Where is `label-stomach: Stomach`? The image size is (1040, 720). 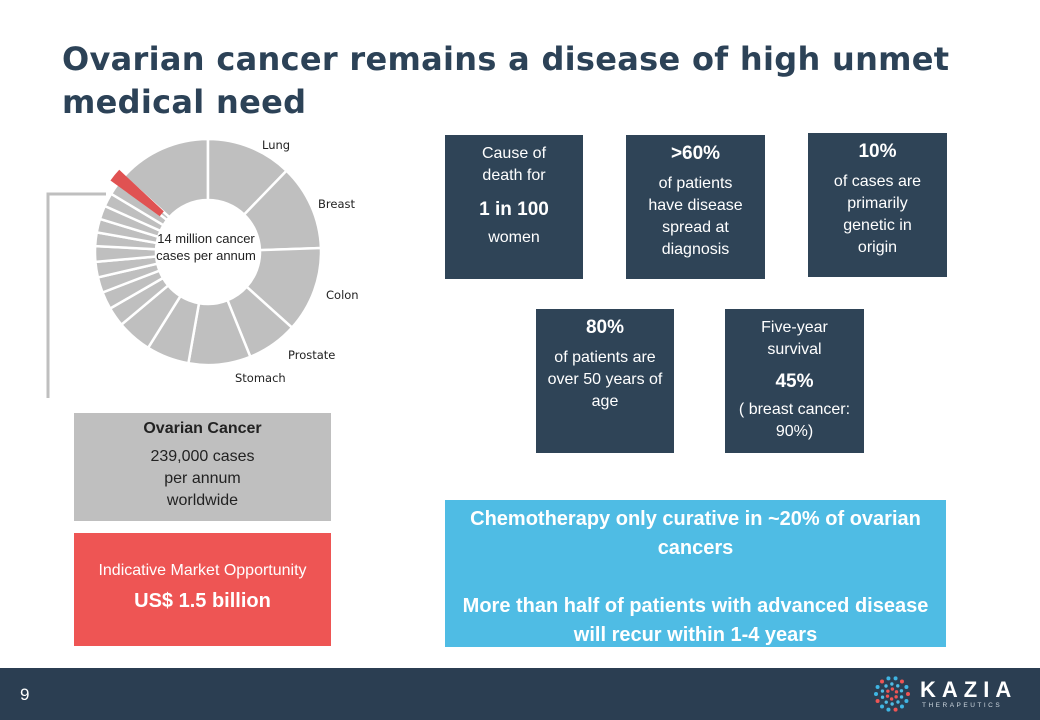 label-stomach: Stomach is located at coordinates (260, 378).